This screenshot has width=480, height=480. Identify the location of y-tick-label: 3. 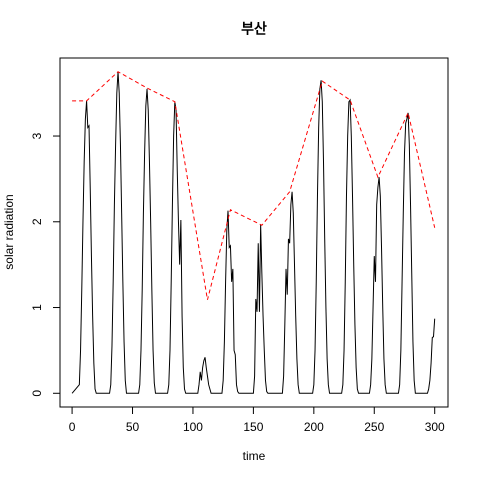
(37, 135).